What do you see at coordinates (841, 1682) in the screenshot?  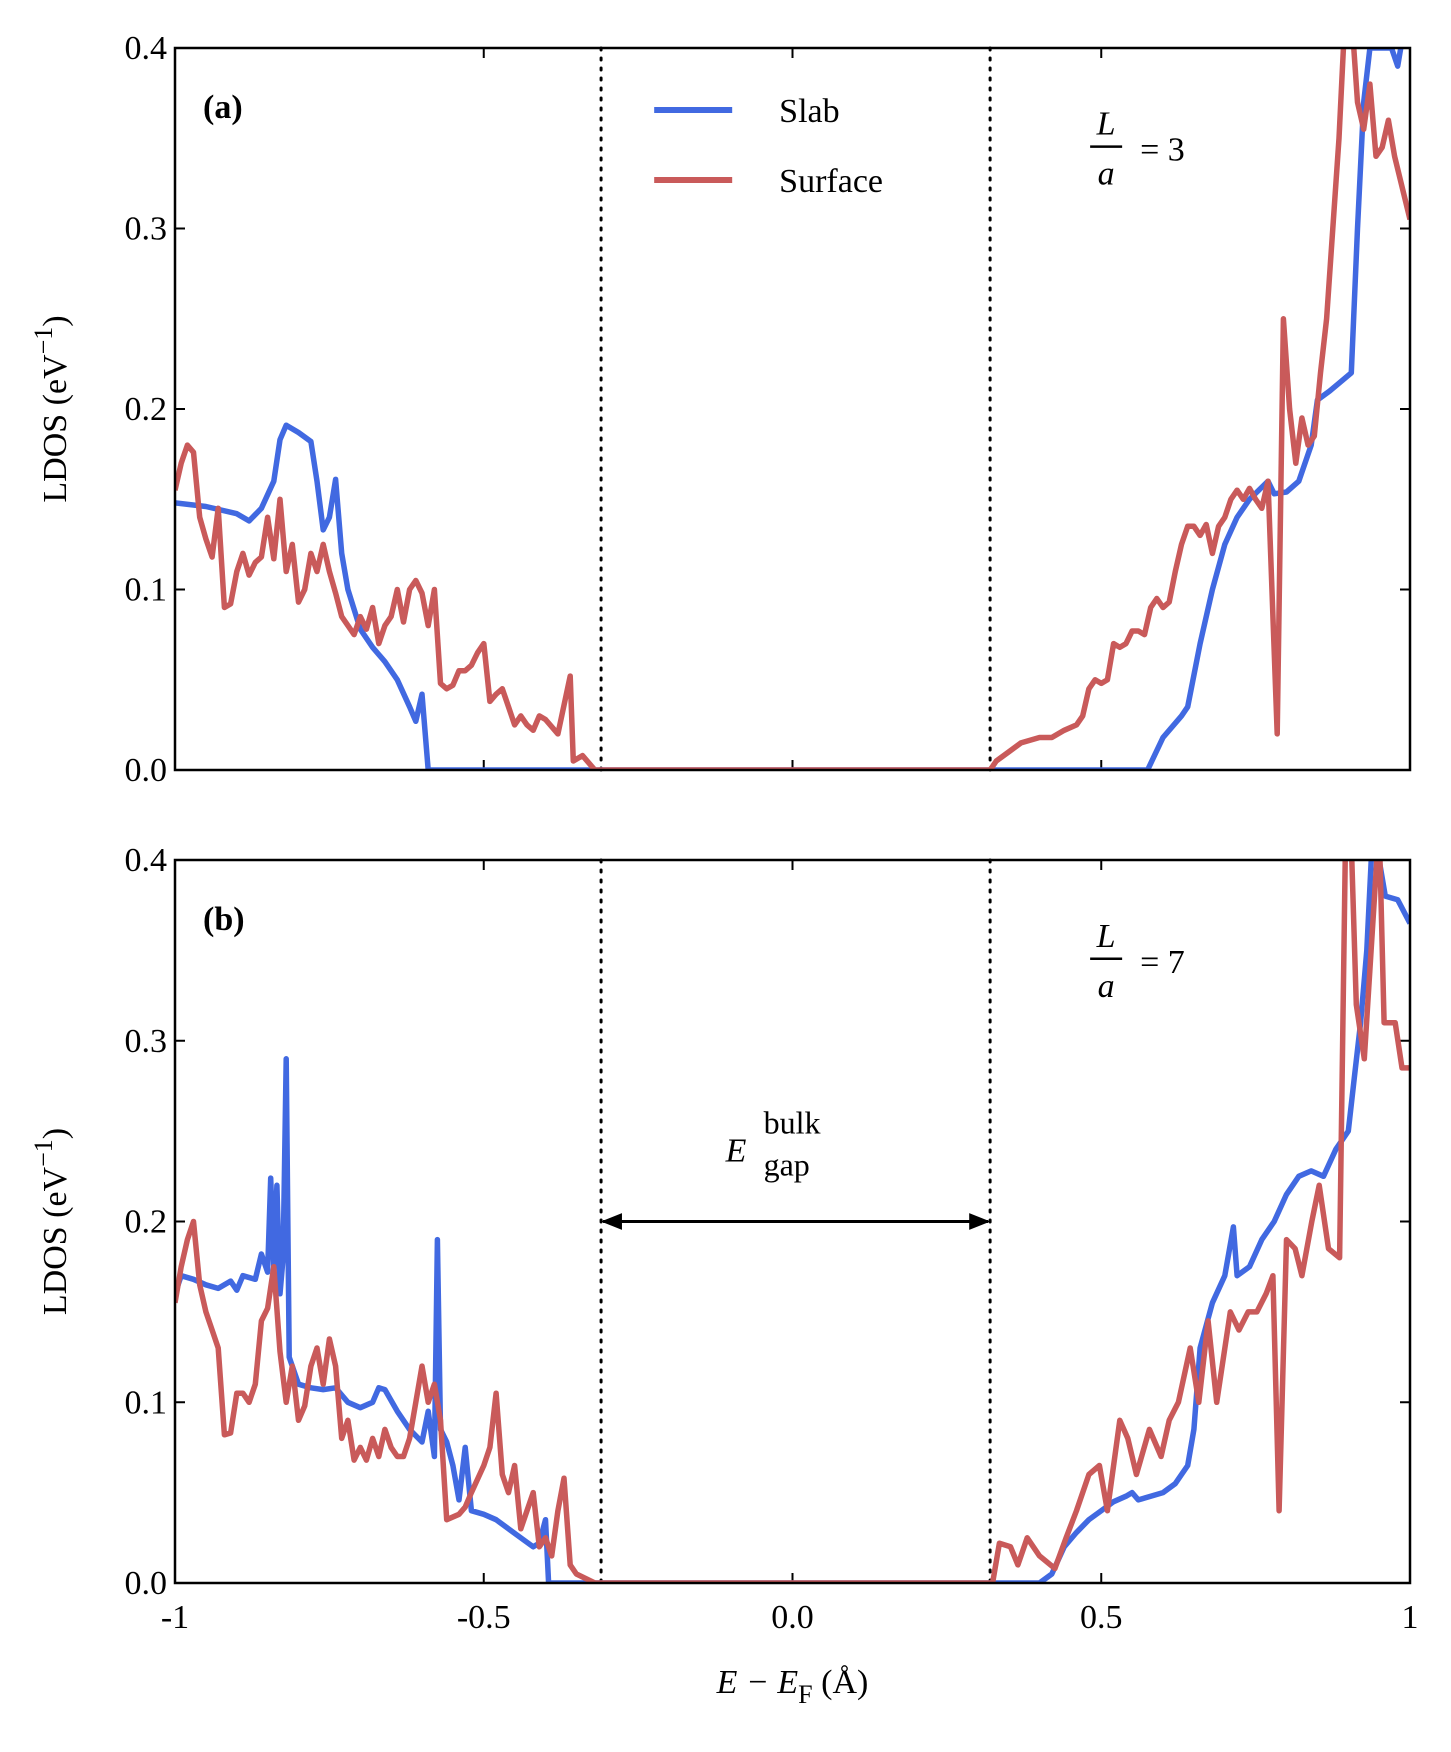 I see `x-label-text: (Å)` at bounding box center [841, 1682].